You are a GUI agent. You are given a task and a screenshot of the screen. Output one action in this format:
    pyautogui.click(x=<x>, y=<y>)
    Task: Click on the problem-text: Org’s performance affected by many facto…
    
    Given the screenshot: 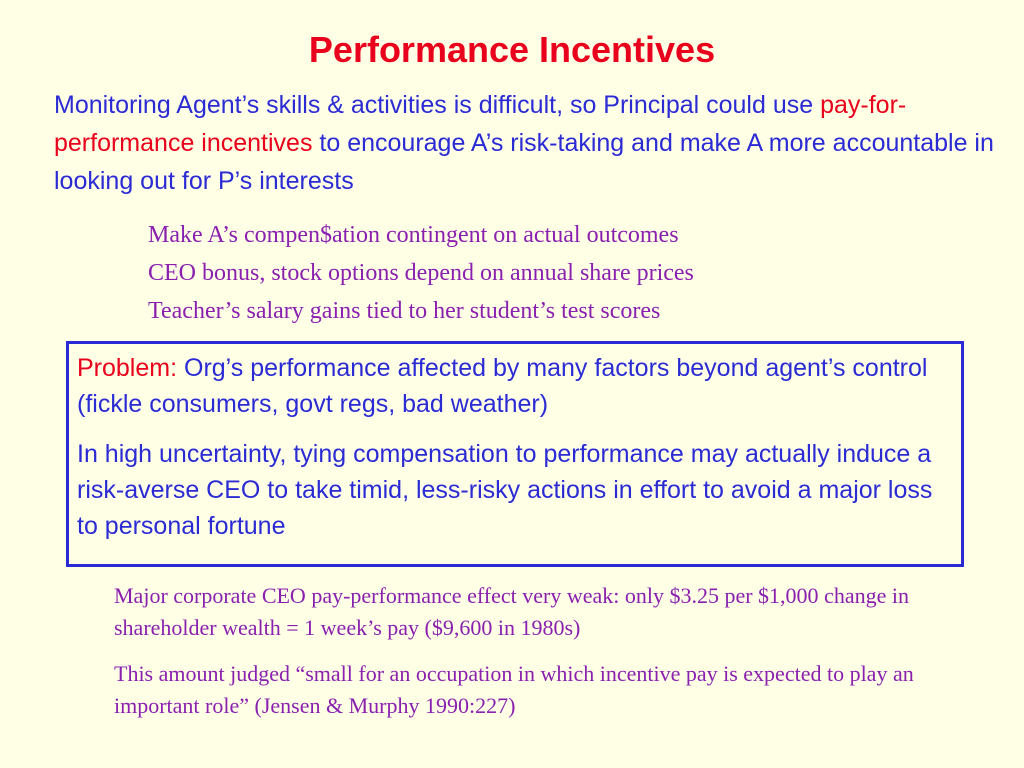 What is the action you would take?
    pyautogui.click(x=502, y=386)
    